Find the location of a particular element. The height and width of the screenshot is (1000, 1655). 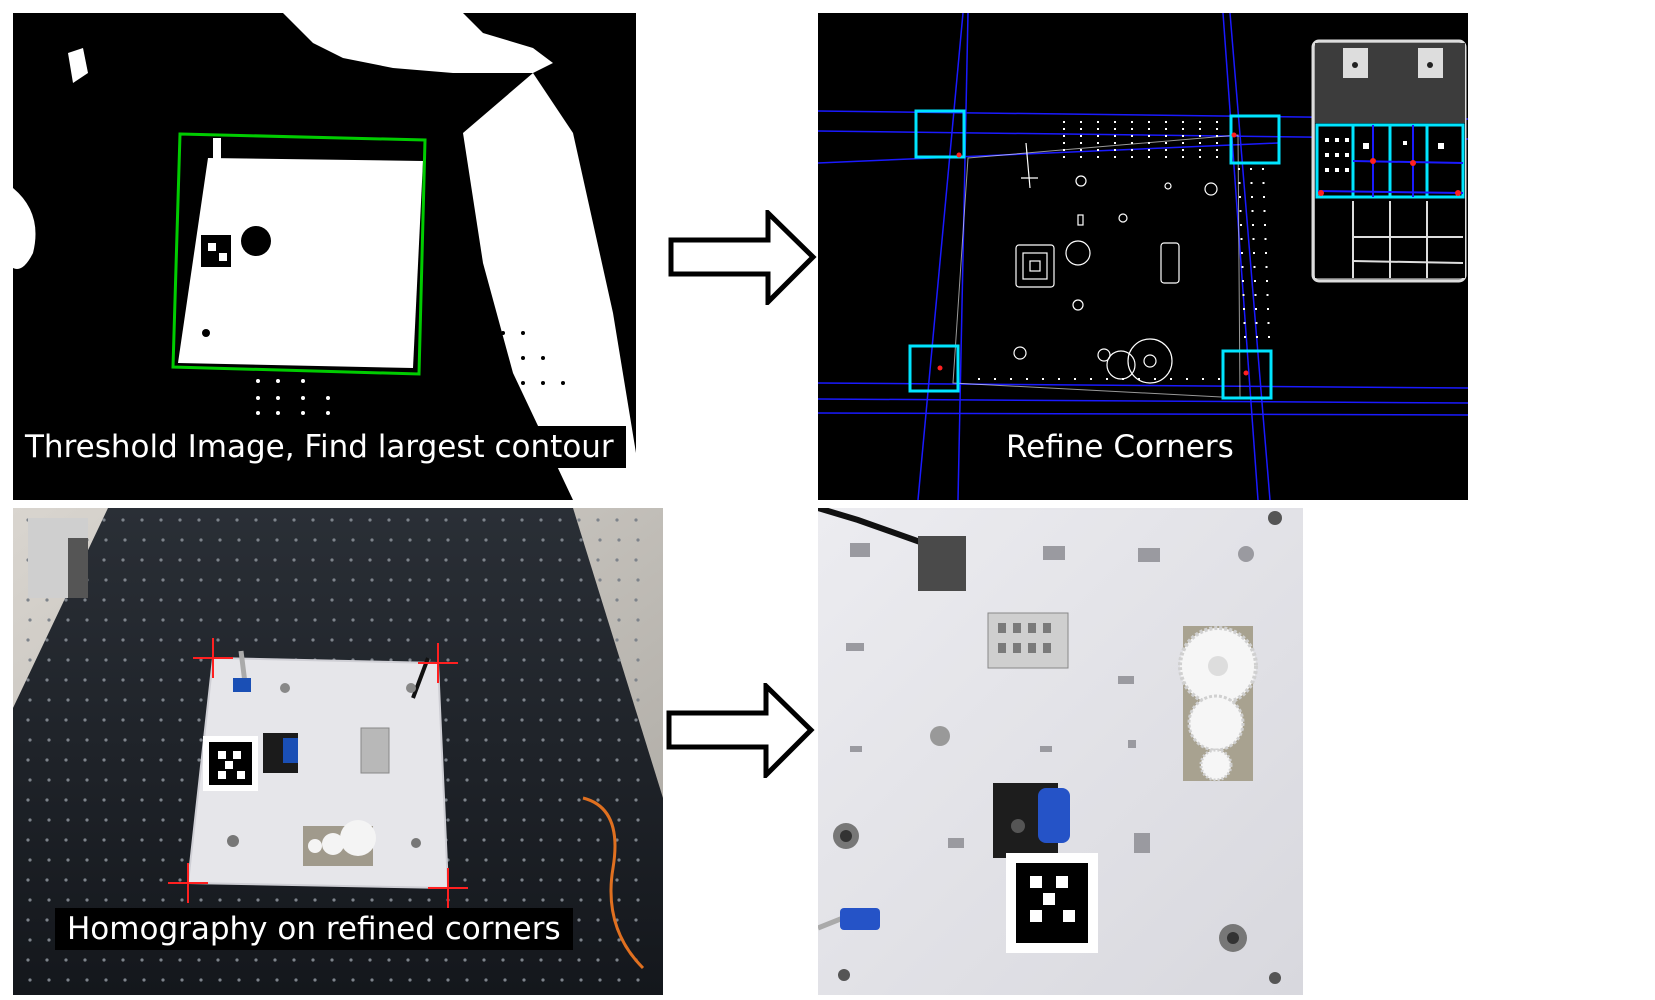

corner-zoom-inset is located at coordinates (1389, 161).